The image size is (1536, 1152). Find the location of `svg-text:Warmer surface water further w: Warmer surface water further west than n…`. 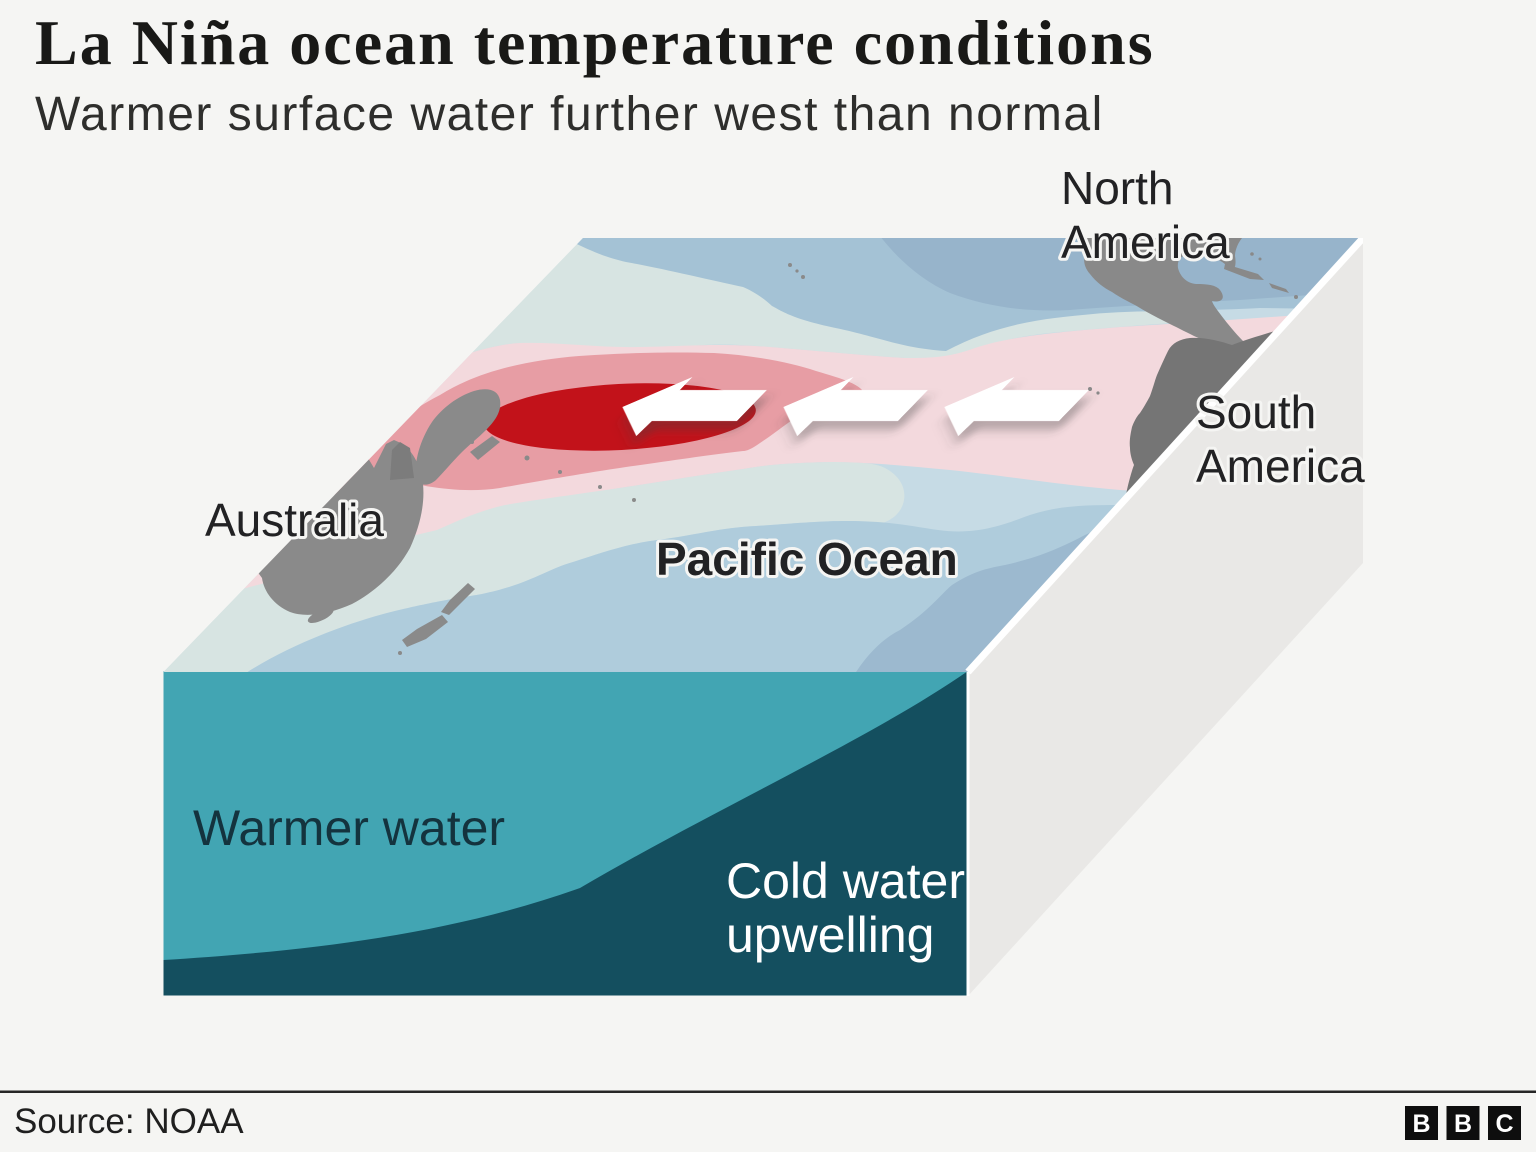

svg-text:Warmer surface water further w: Warmer surface water further west than n… is located at coordinates (569, 114).